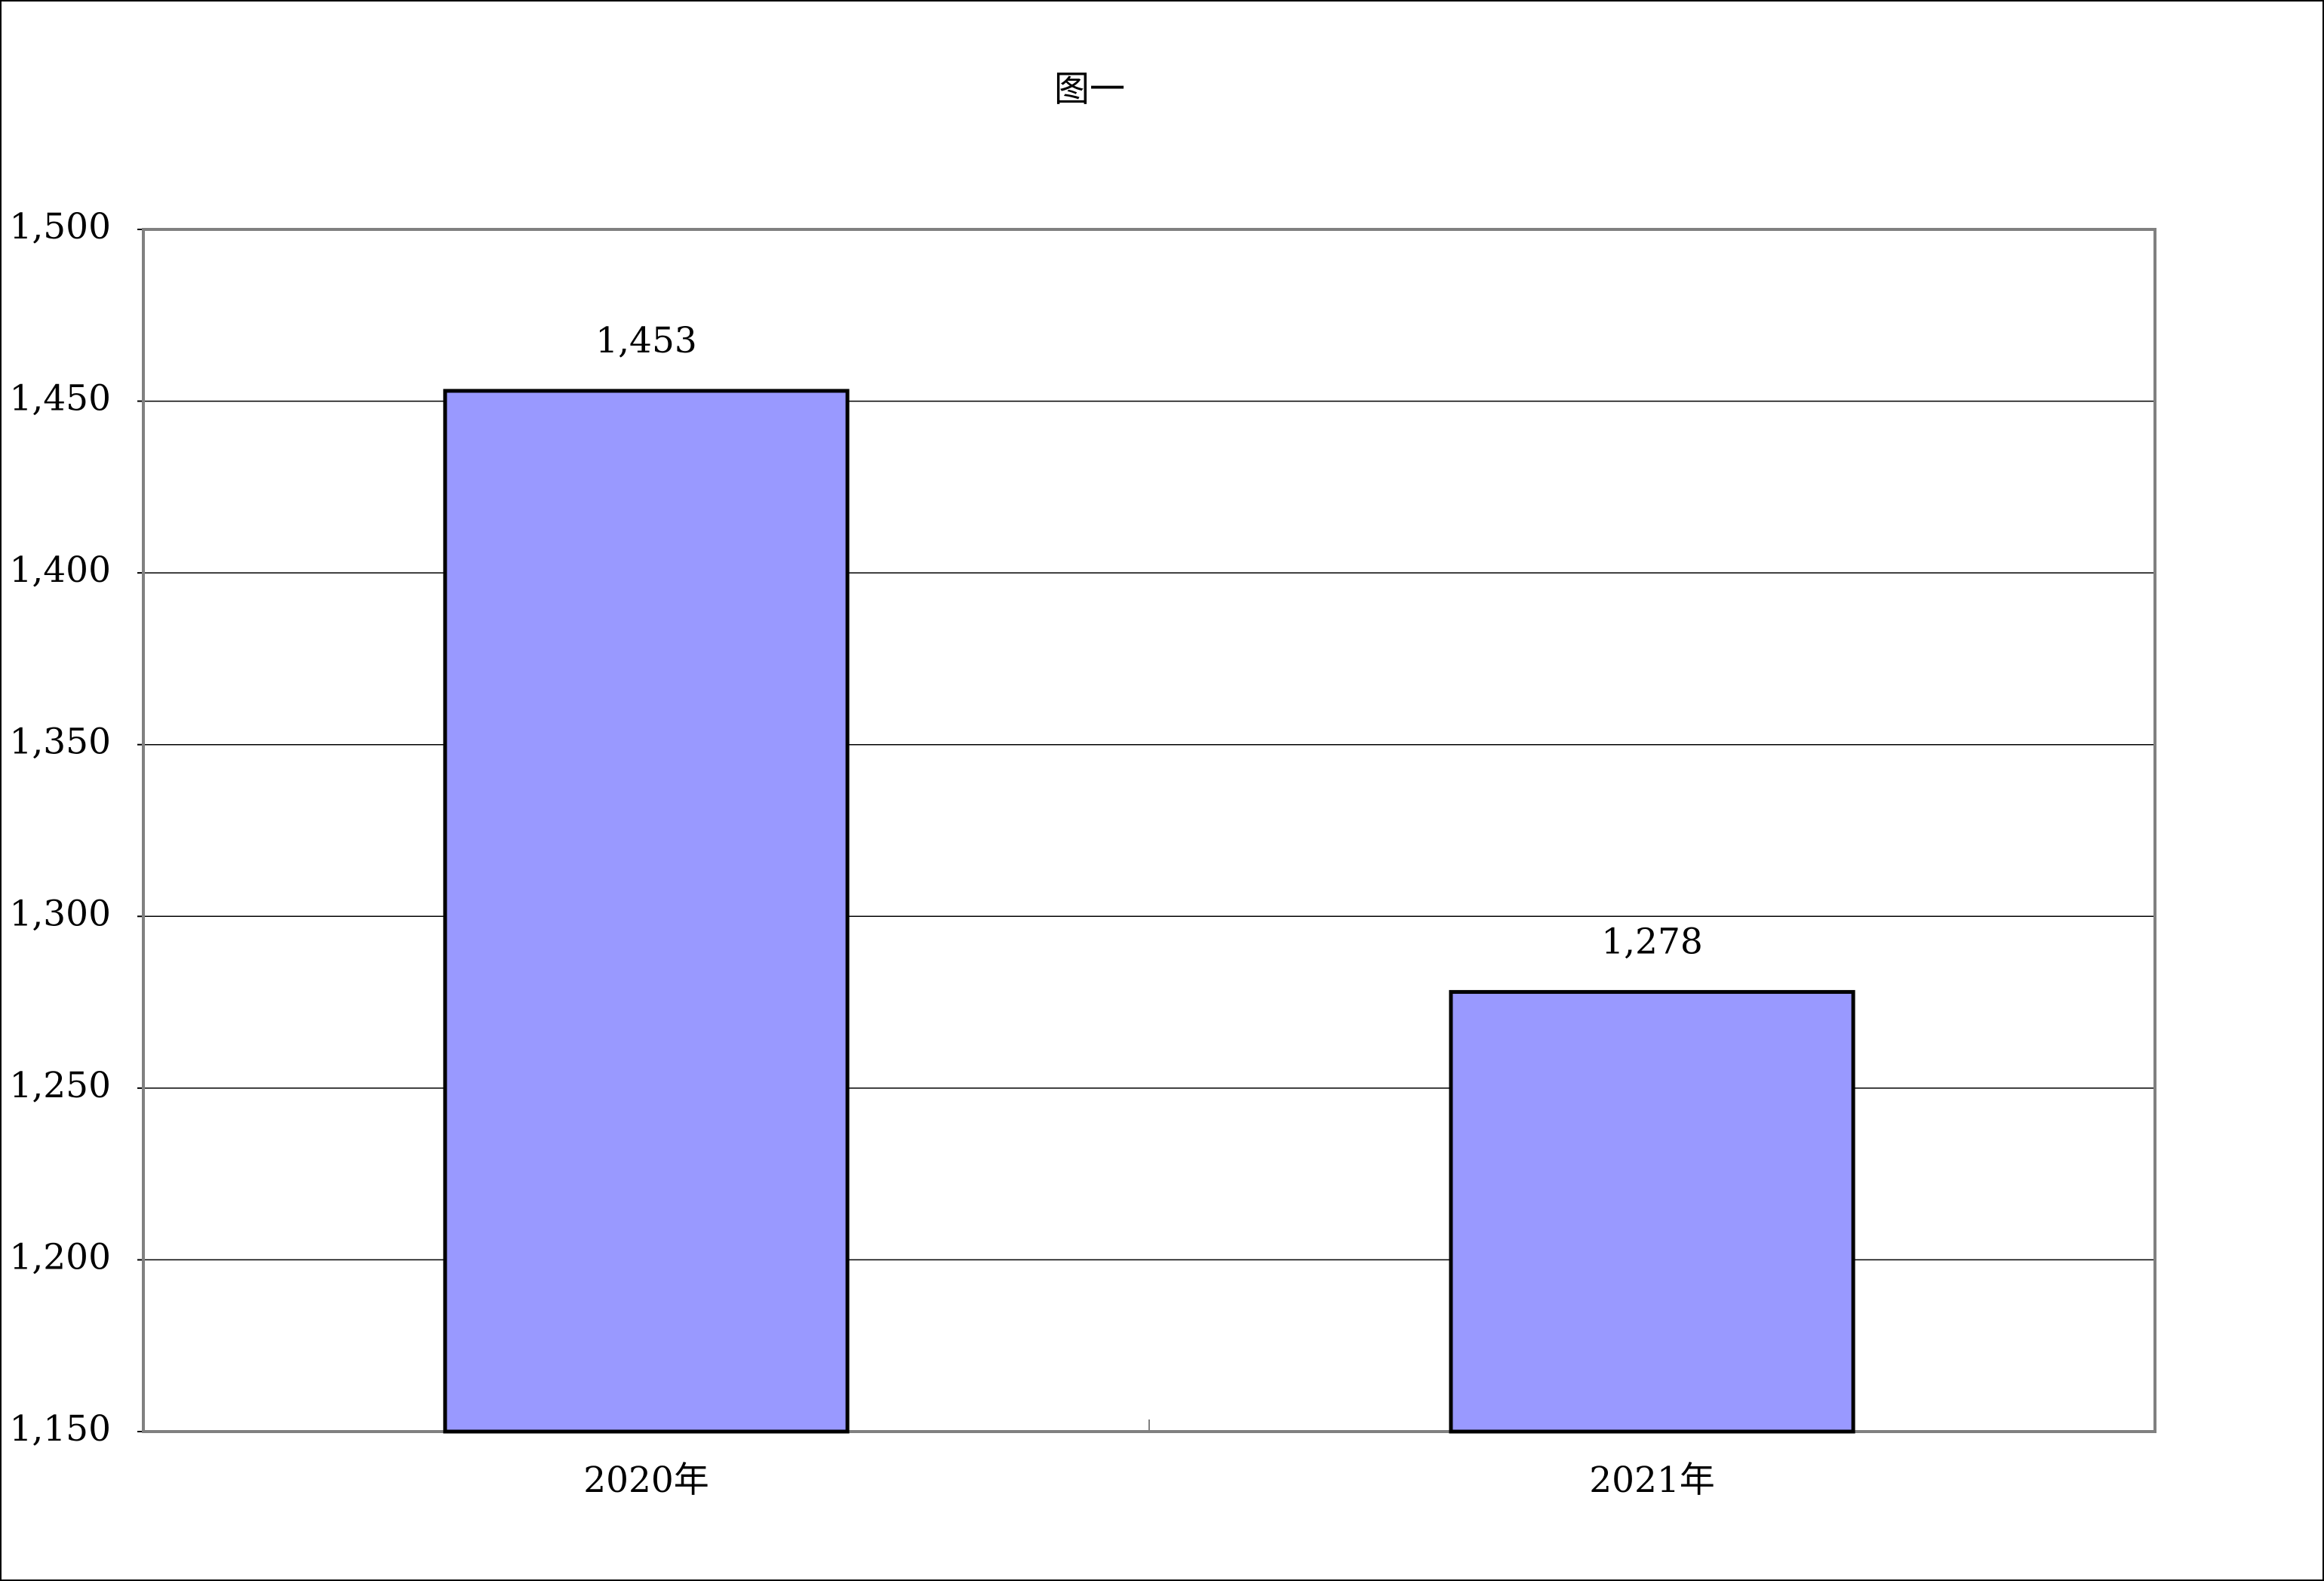  I want to click on chart-title: 图一, so click(1089, 90).